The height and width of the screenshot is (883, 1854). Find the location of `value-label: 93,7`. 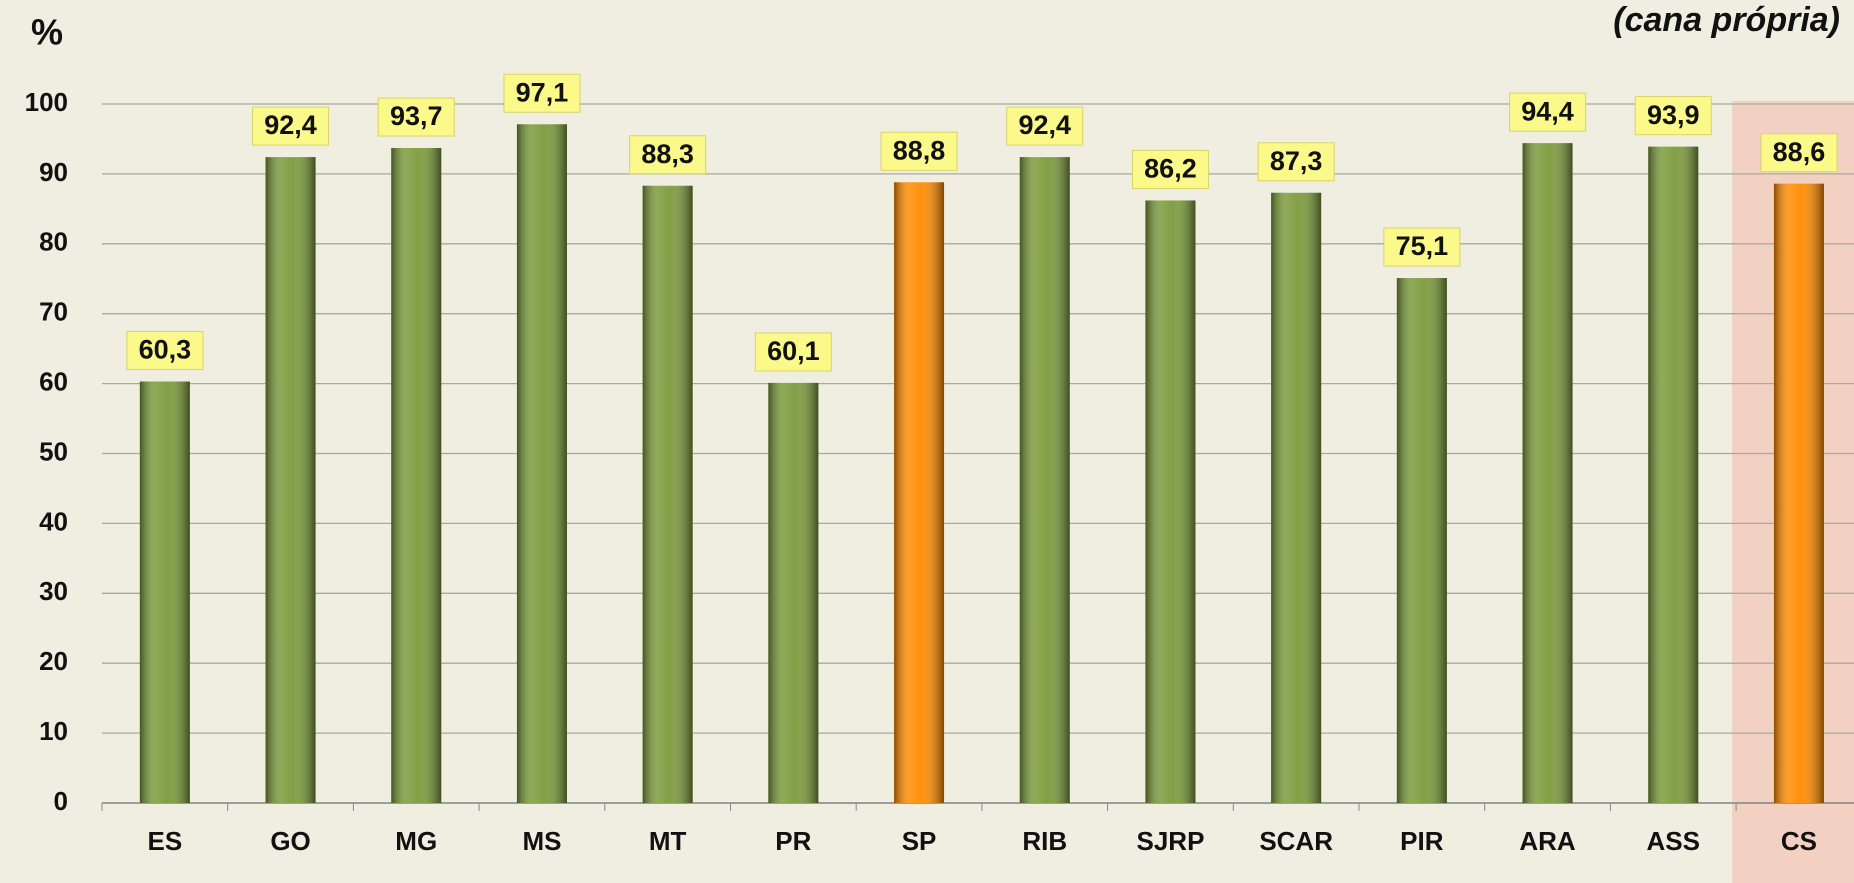

value-label: 93,7 is located at coordinates (416, 116).